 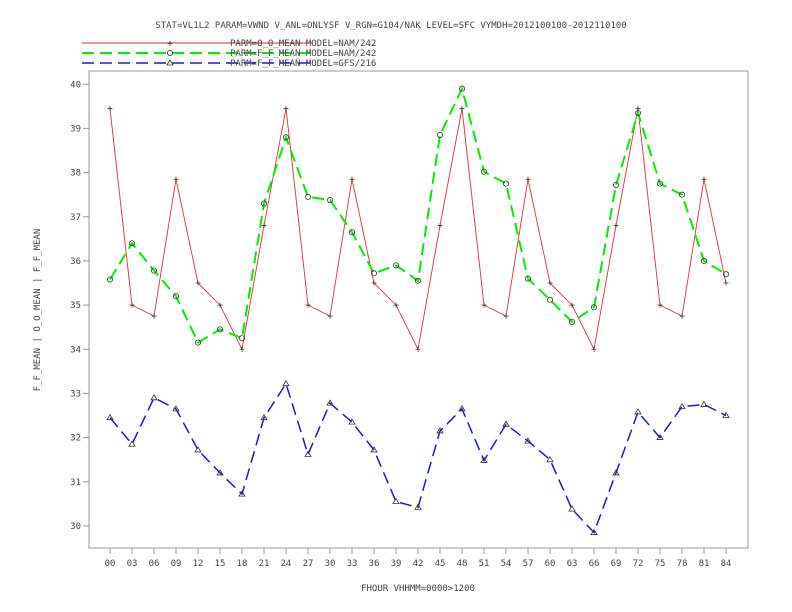 What do you see at coordinates (75, 174) in the screenshot?
I see `y-tick-label: 38` at bounding box center [75, 174].